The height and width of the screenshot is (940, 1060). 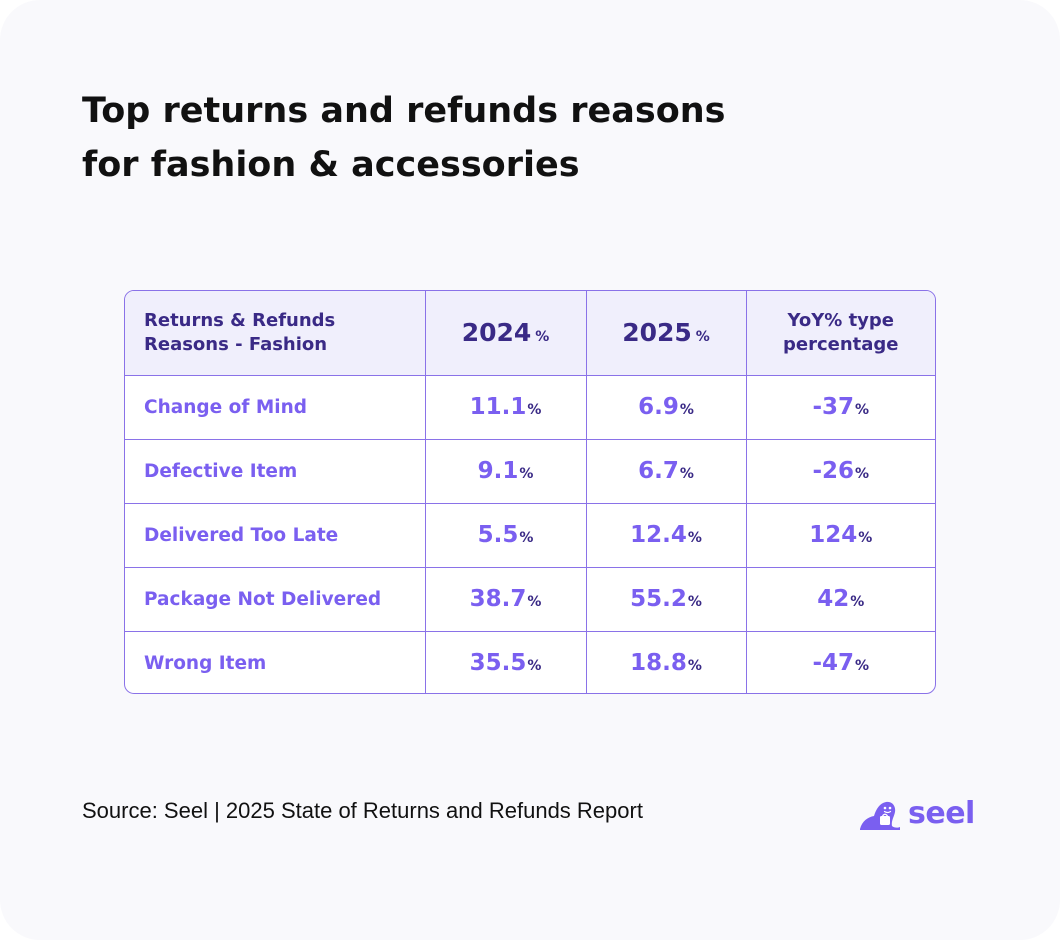 I want to click on row-value-yoy: -47%, so click(x=841, y=663).